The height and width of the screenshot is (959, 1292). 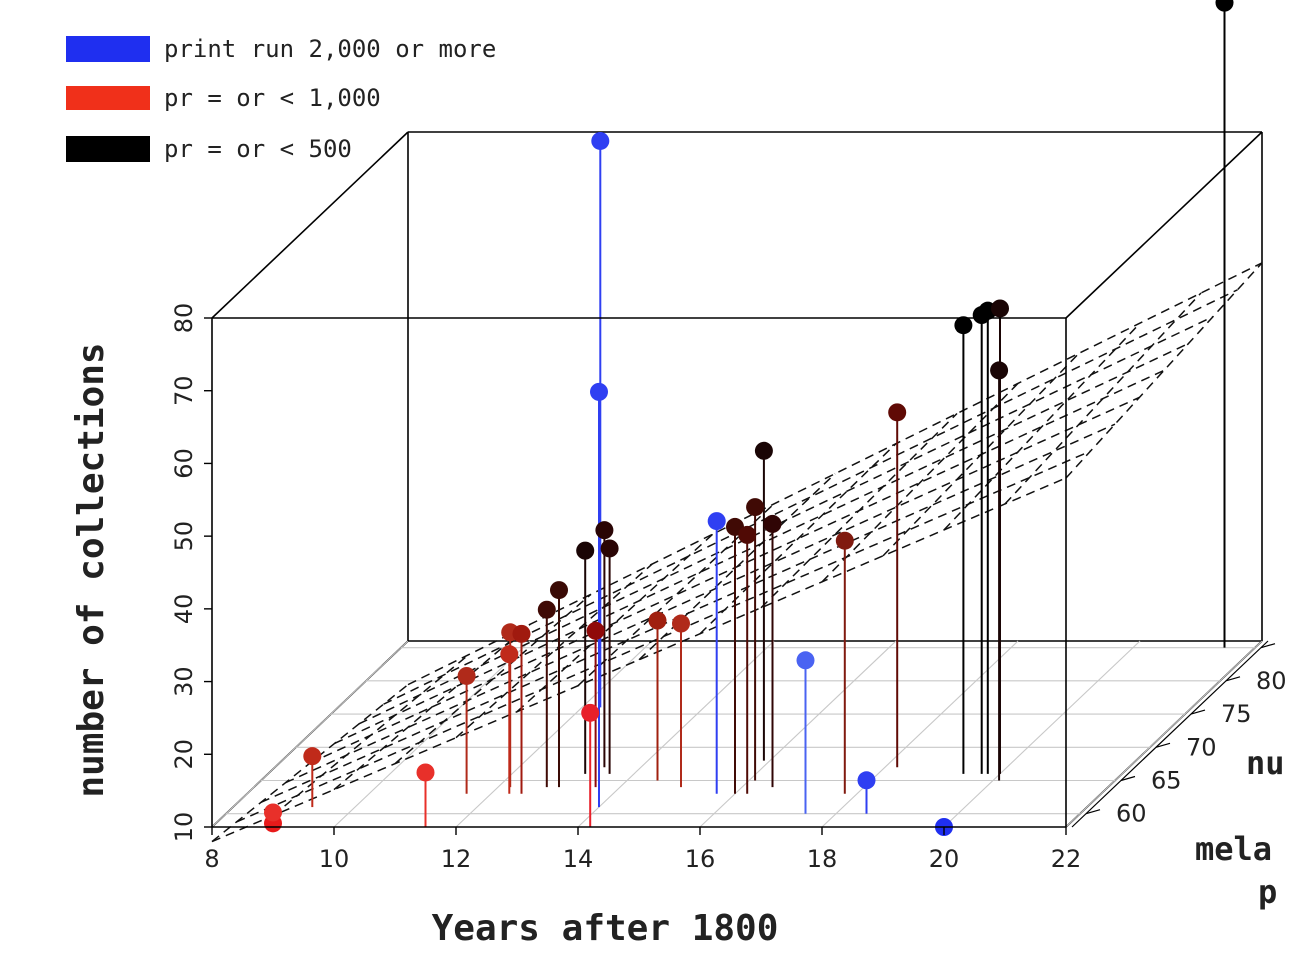 I want to click on y-tick-label: 30, so click(x=184, y=681).